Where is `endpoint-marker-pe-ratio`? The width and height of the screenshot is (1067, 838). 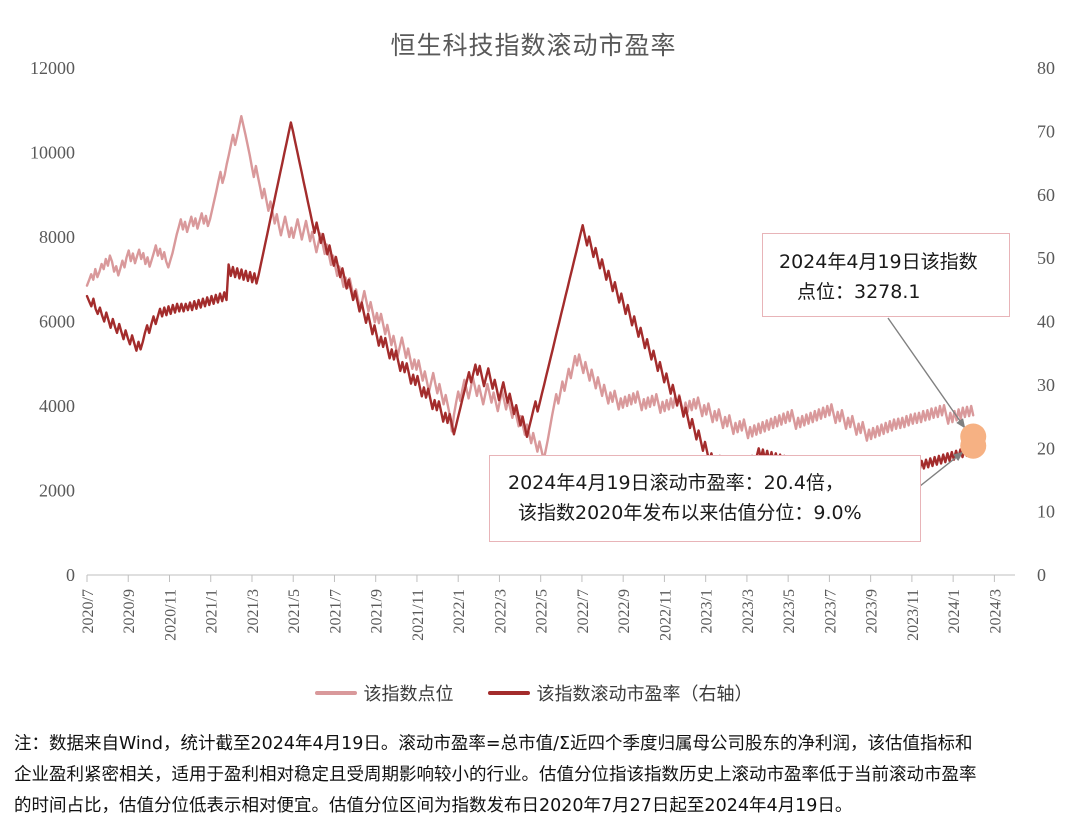 endpoint-marker-pe-ratio is located at coordinates (973, 445).